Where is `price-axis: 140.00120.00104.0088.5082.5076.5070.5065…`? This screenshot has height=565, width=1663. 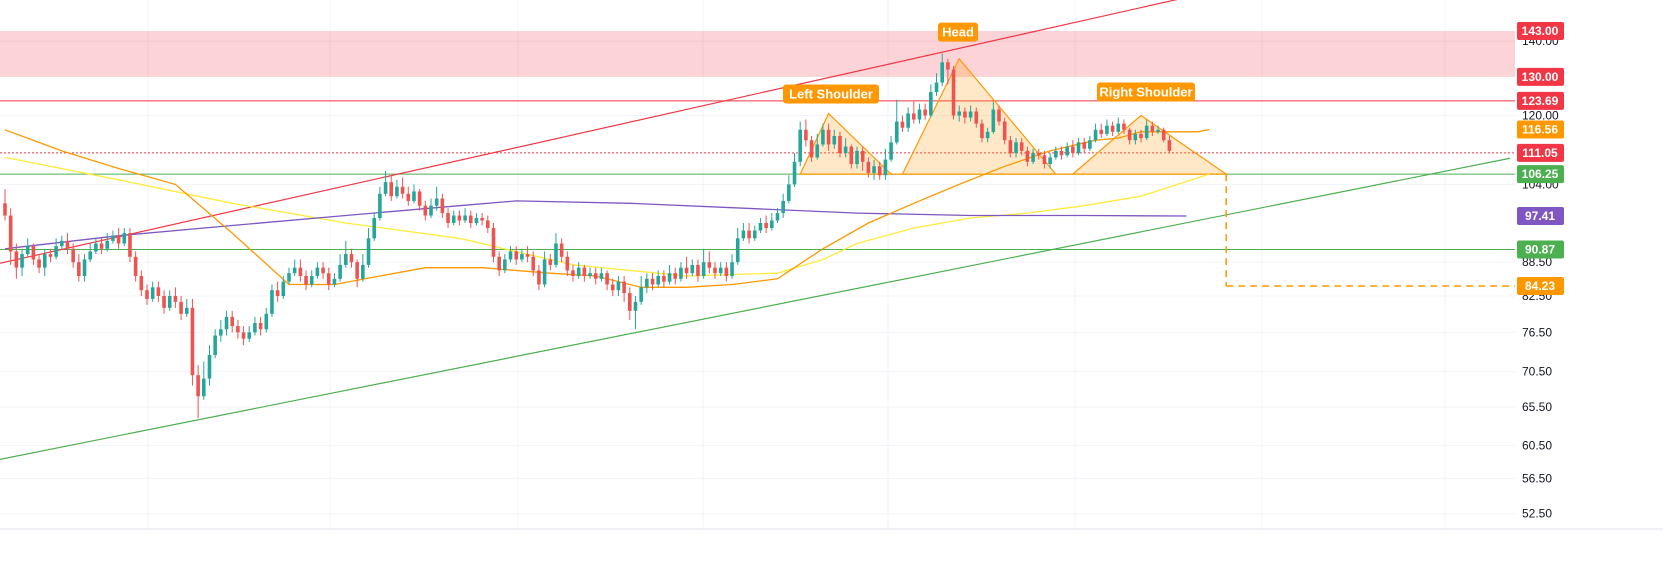 price-axis: 140.00120.00104.0088.5082.5076.5070.5065… is located at coordinates (1540, 277).